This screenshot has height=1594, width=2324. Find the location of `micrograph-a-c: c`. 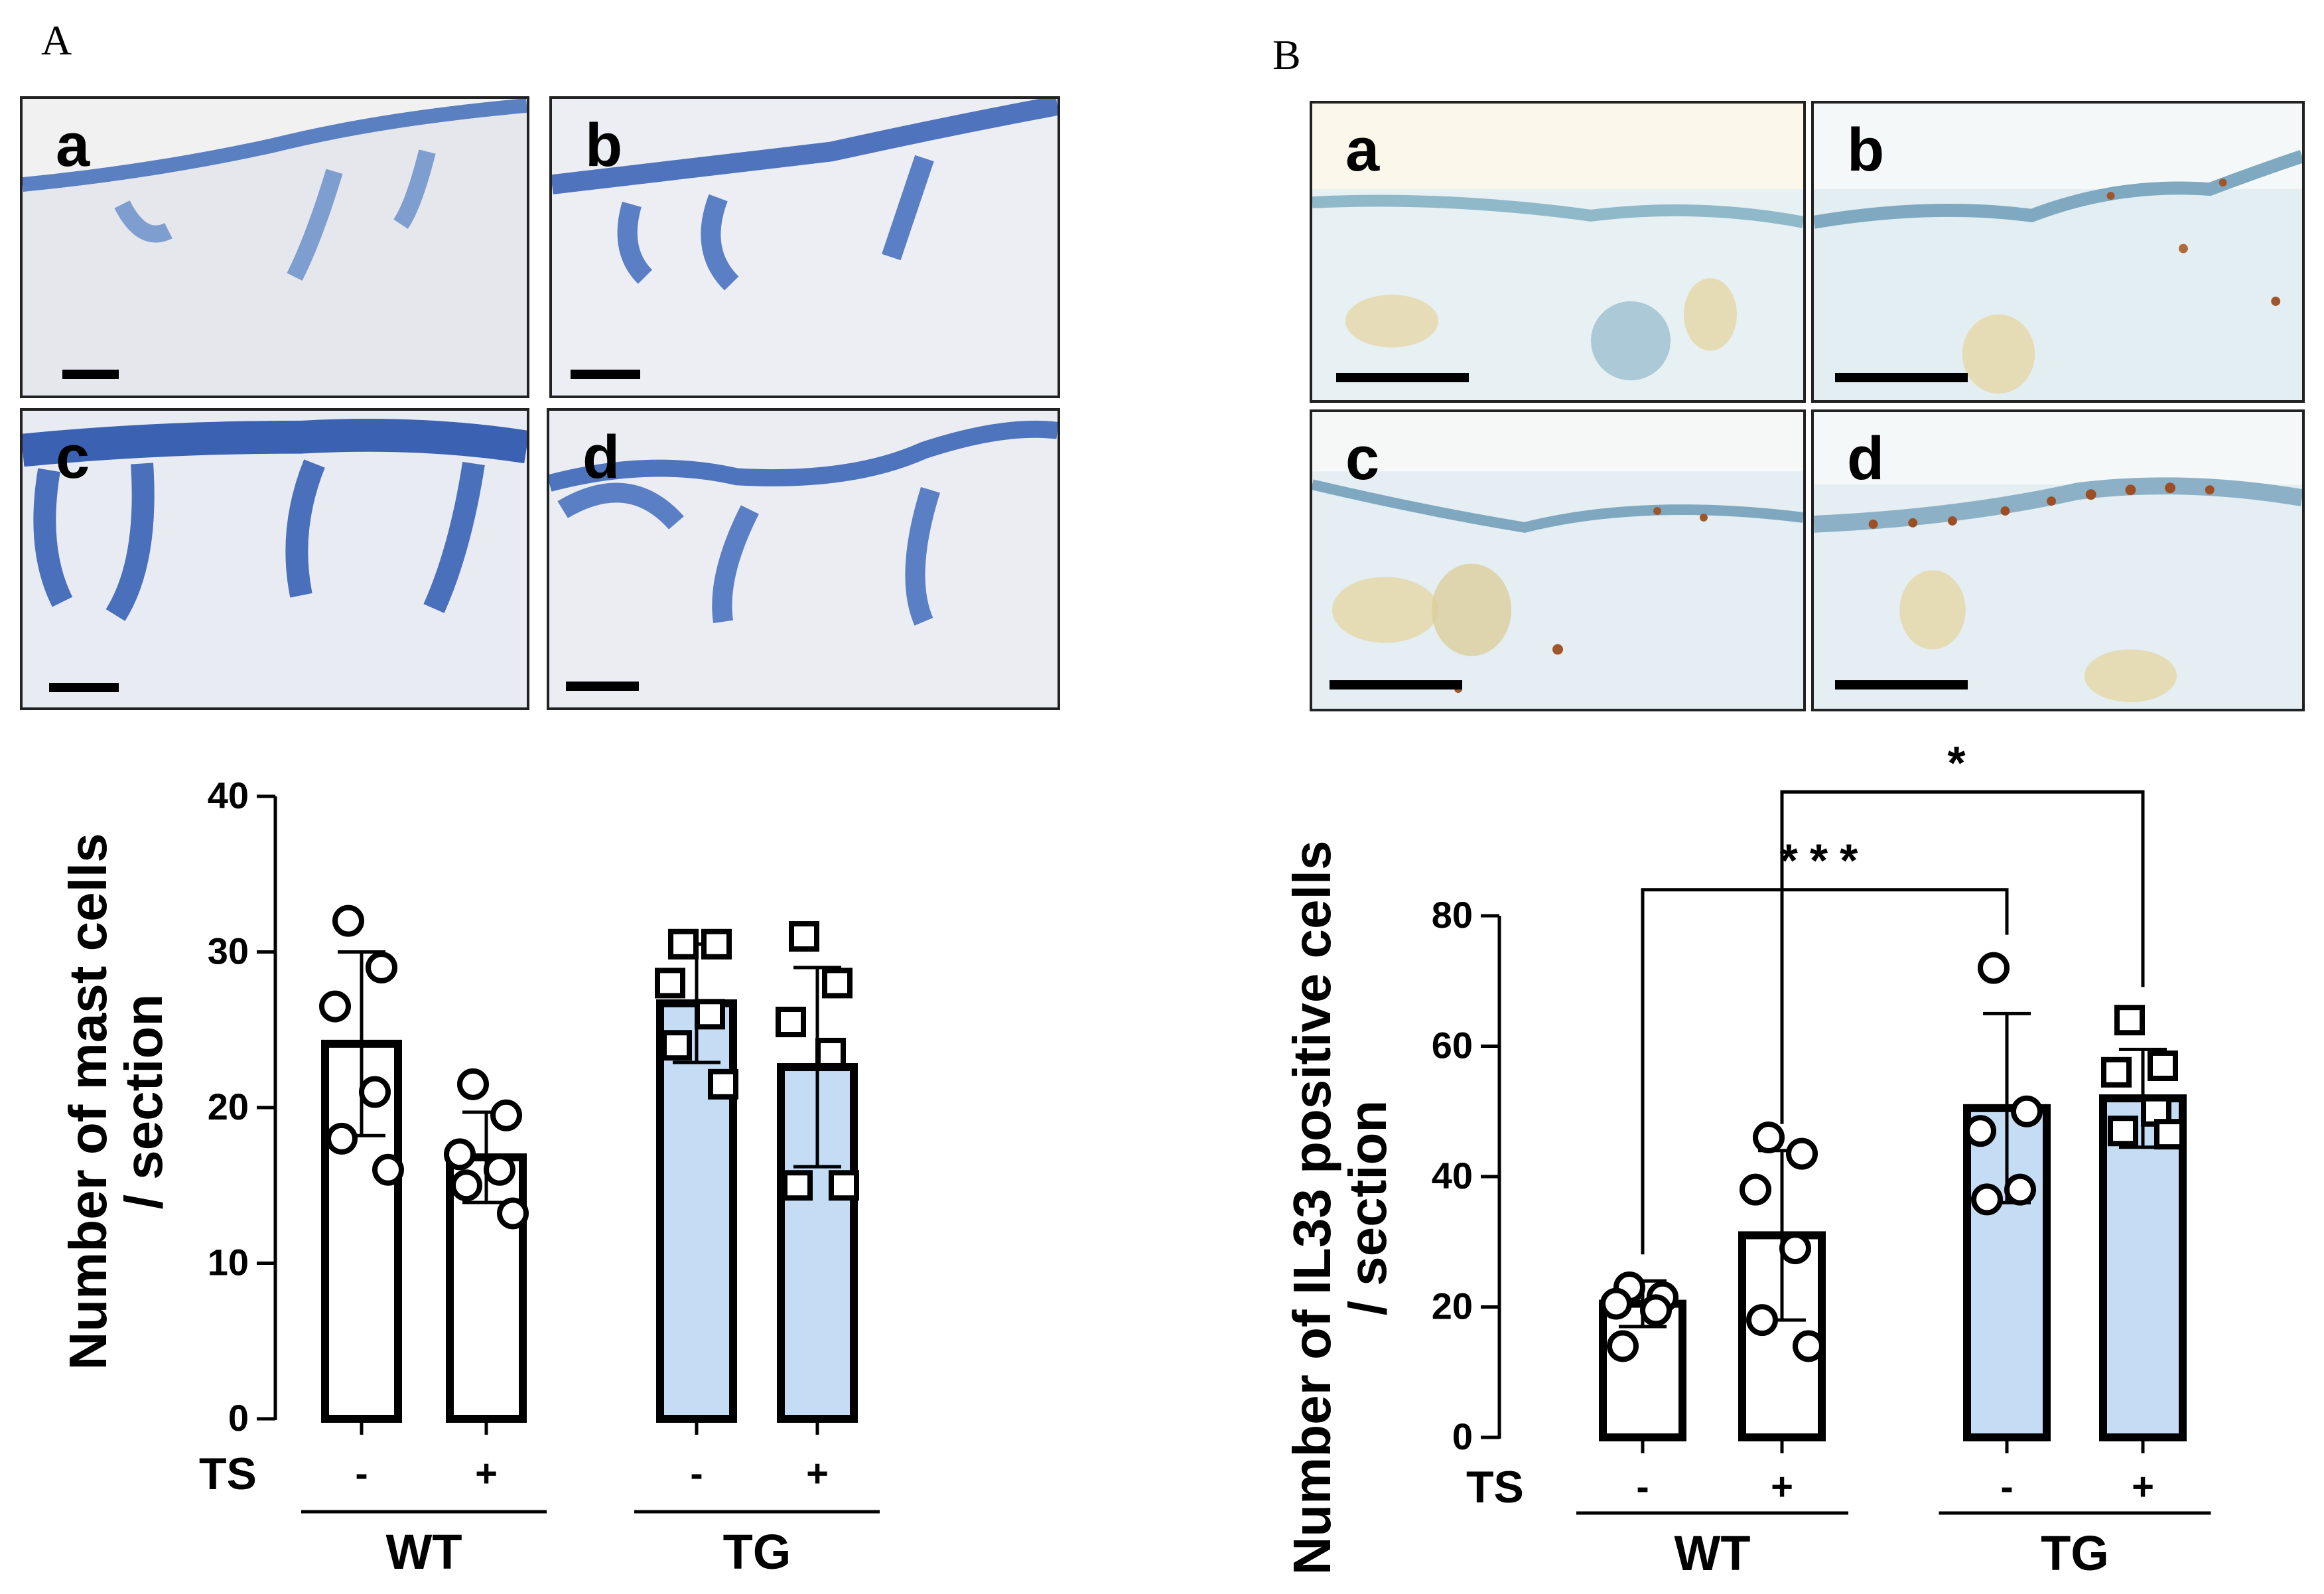

micrograph-a-c: c is located at coordinates (275, 559).